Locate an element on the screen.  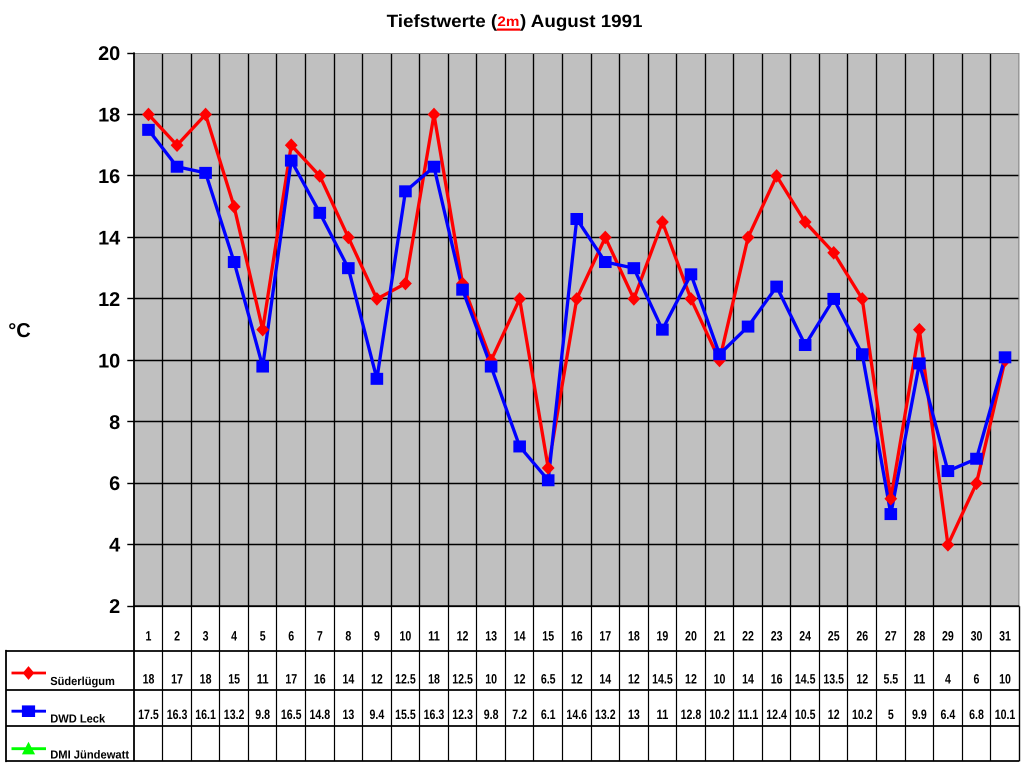
svg-text: 16.1 is located at coordinates (205, 714).